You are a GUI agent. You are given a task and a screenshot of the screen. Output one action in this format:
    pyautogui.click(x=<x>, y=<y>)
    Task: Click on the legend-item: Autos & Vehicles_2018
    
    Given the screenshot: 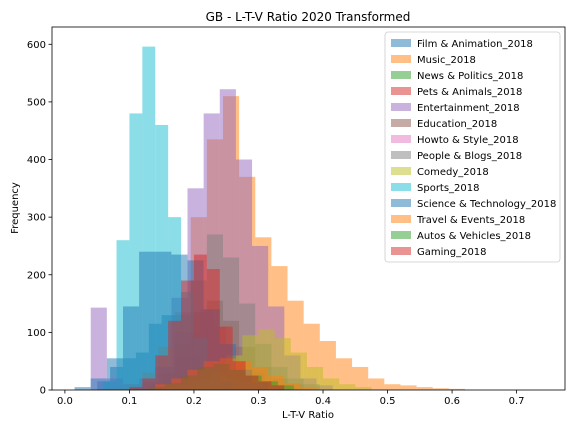 What is the action you would take?
    pyautogui.click(x=461, y=236)
    